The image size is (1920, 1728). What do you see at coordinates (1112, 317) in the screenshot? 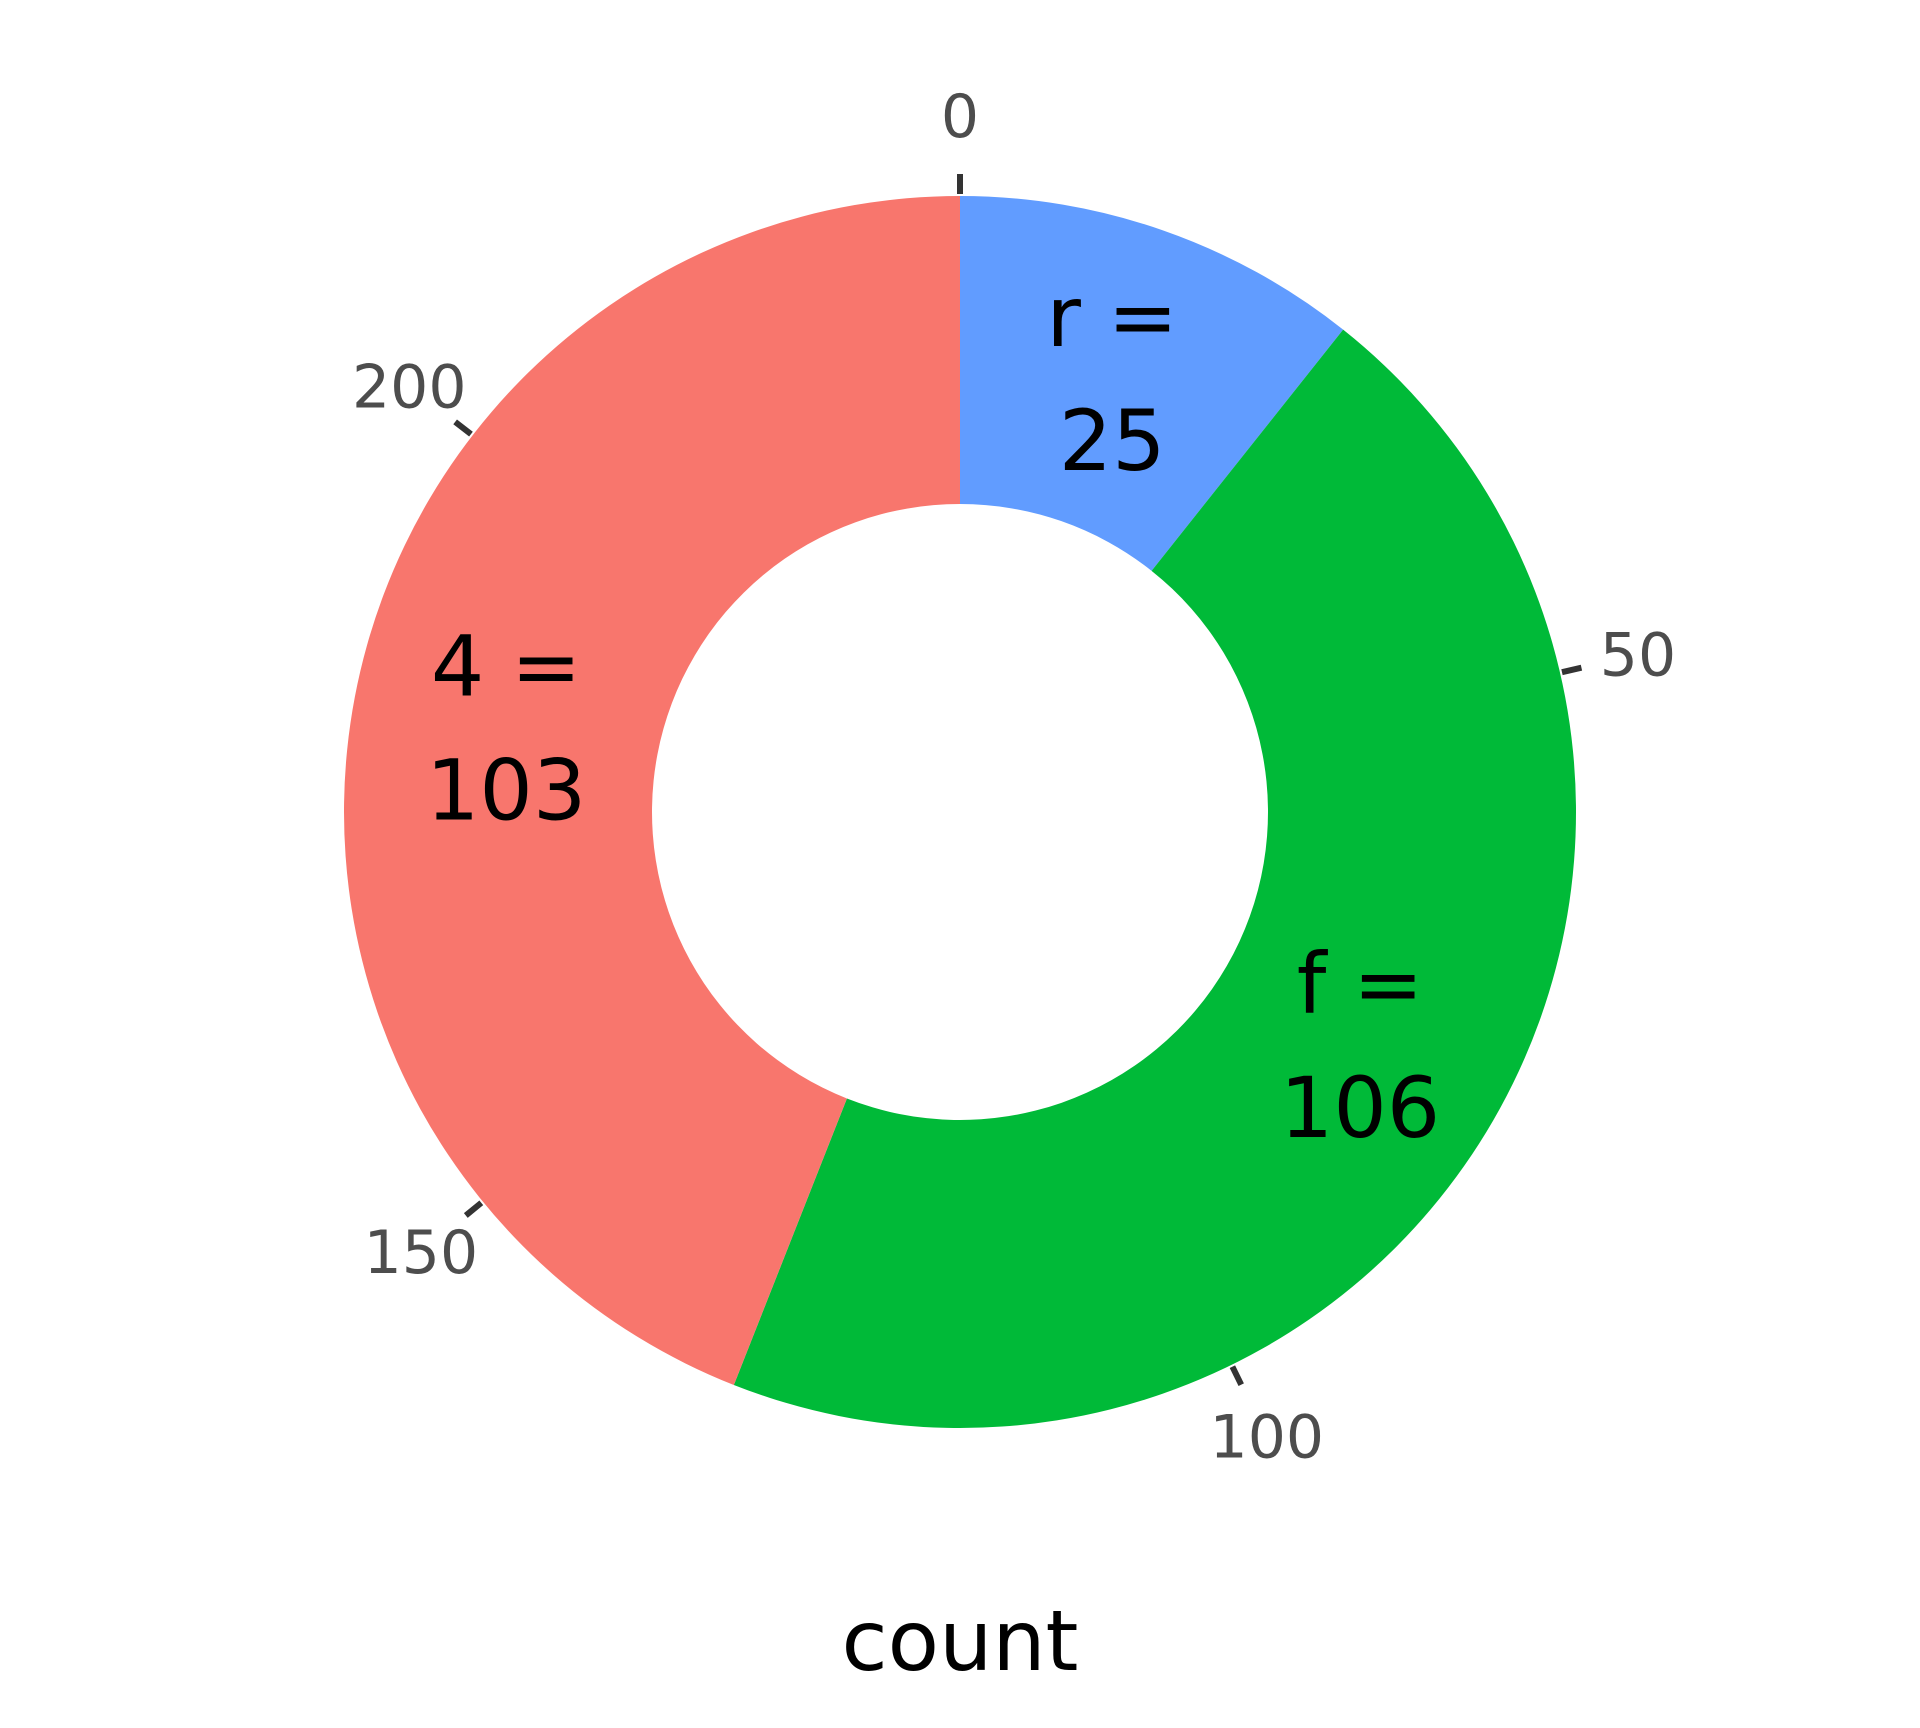
I see `slice-label-r-name: r =` at bounding box center [1112, 317].